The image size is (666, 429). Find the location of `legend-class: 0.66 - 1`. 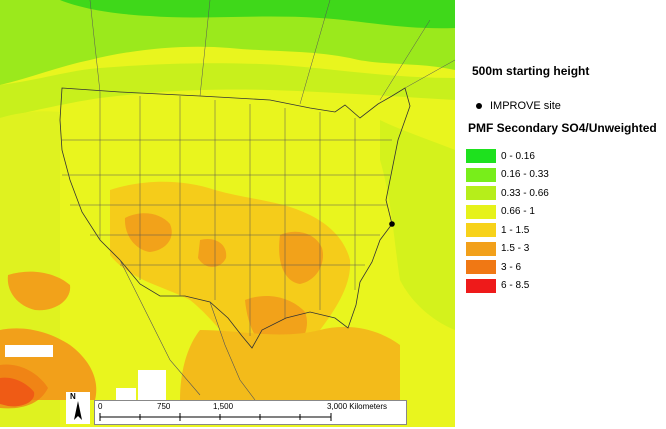

legend-class: 0.66 - 1 is located at coordinates (507, 212).